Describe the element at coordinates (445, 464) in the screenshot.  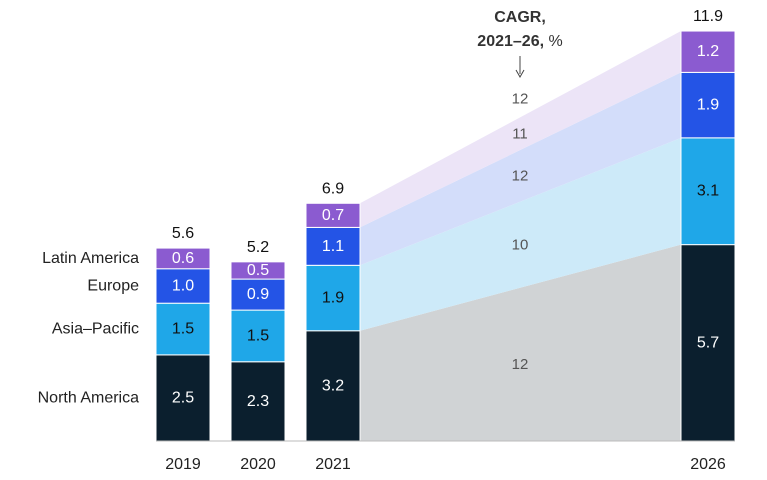
I see `x-axis-ticks: 2019 2020 2021 2026` at that location.